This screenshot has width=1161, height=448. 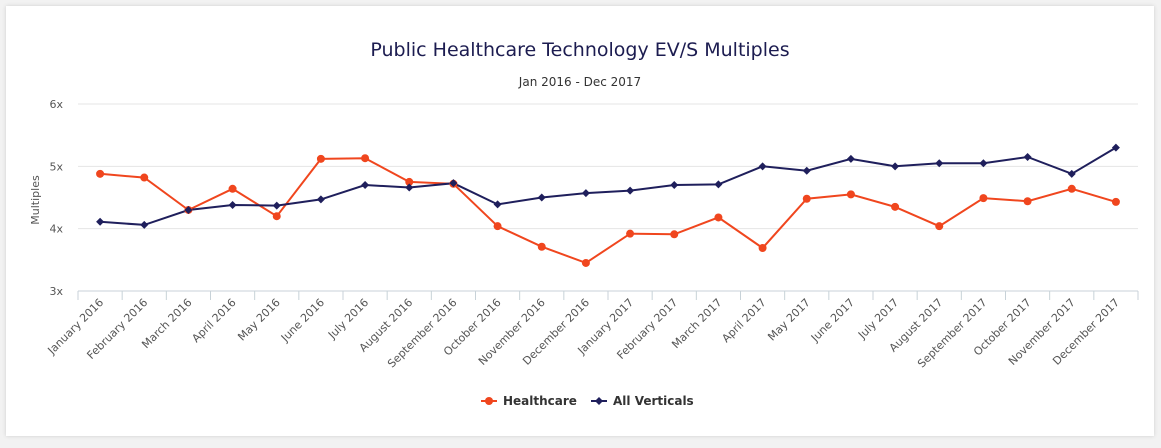 What do you see at coordinates (579, 82) in the screenshot?
I see `chart-subtitle: Jan 2016 - Dec 2017` at bounding box center [579, 82].